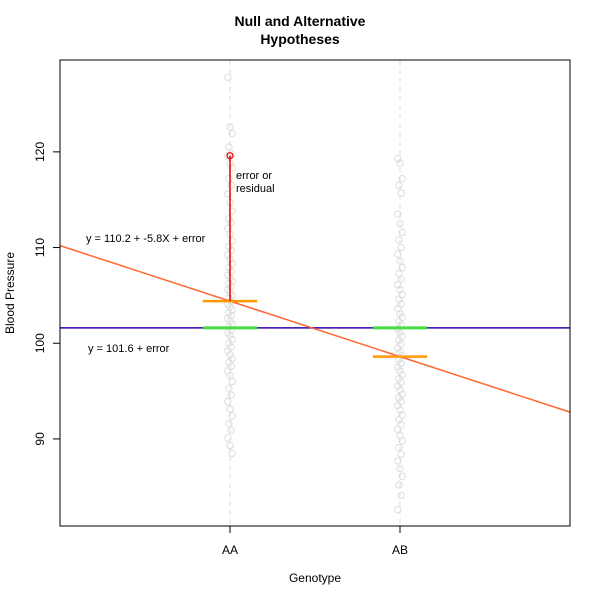  I want to click on alt-model-label: y = 110.2 + -5.8X + error, so click(146, 239).